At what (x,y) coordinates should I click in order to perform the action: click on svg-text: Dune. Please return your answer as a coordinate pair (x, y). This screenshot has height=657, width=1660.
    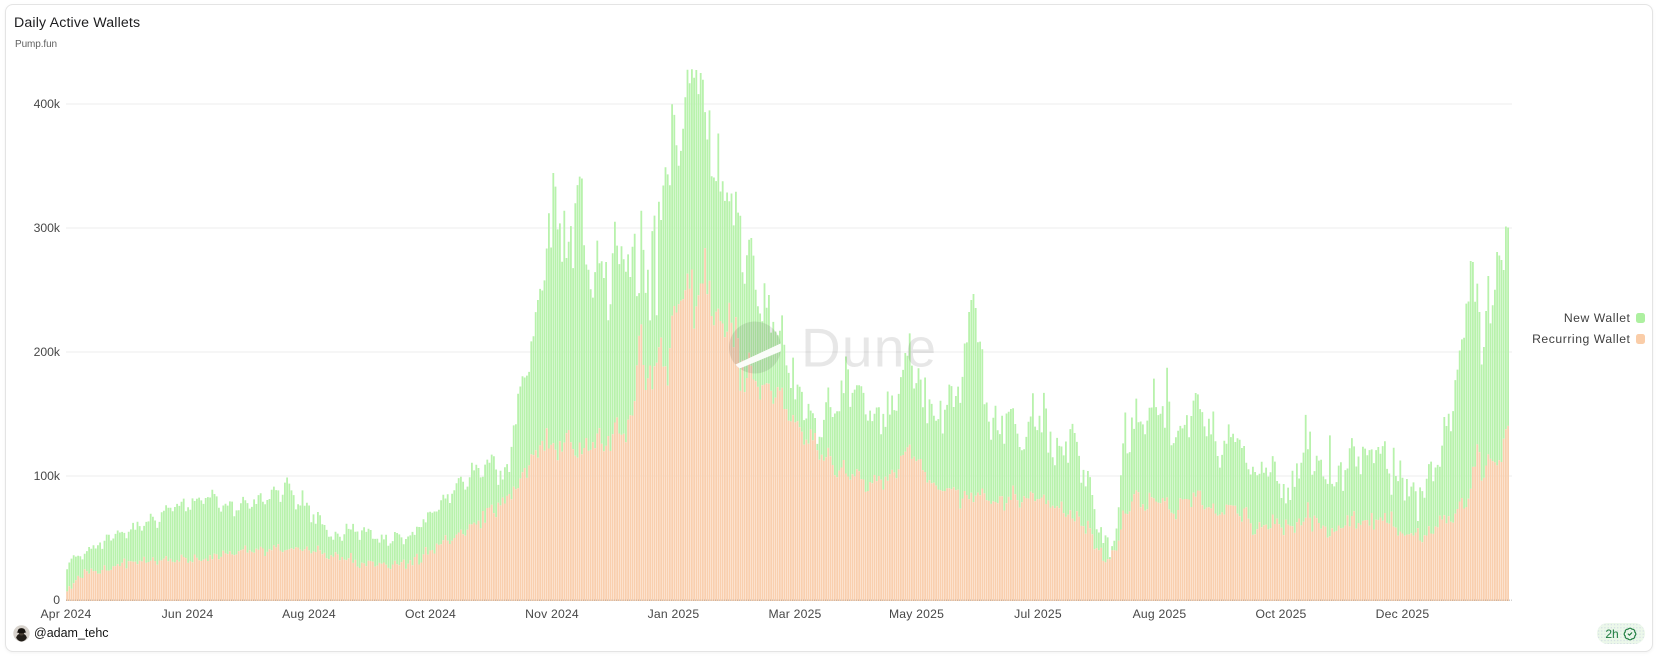
    Looking at the image, I should click on (869, 348).